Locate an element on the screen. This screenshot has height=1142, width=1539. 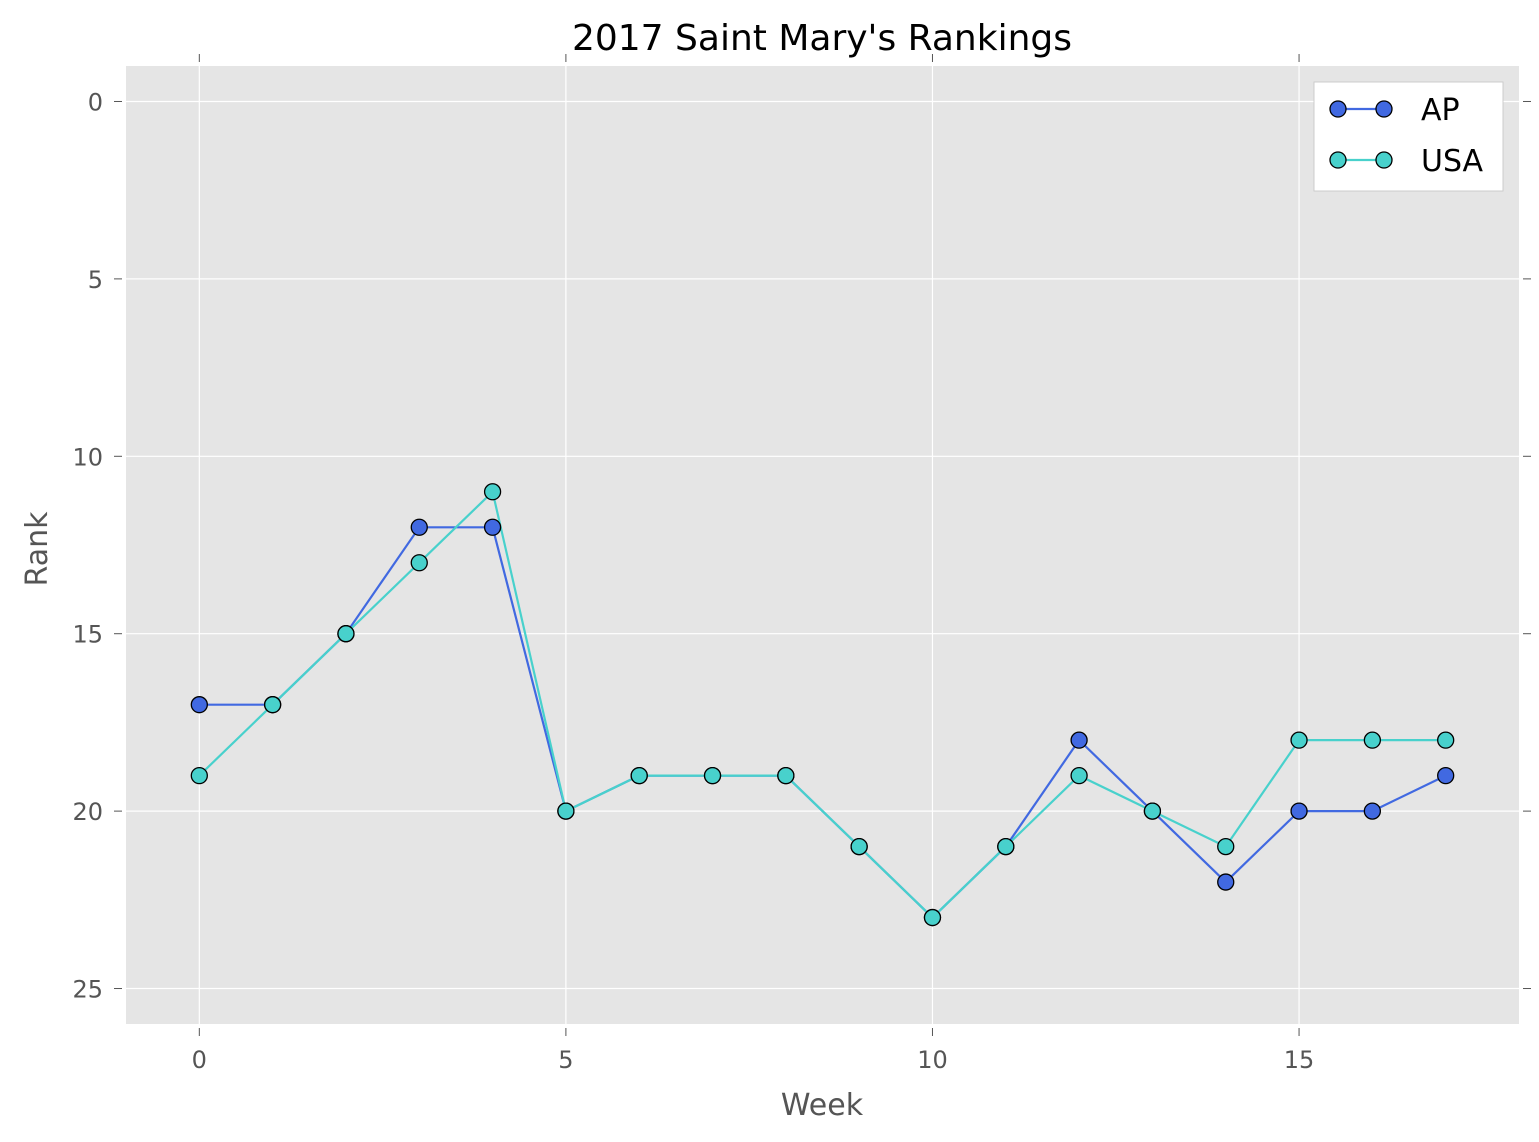
x-tick-label: 10 is located at coordinates (932, 1060).